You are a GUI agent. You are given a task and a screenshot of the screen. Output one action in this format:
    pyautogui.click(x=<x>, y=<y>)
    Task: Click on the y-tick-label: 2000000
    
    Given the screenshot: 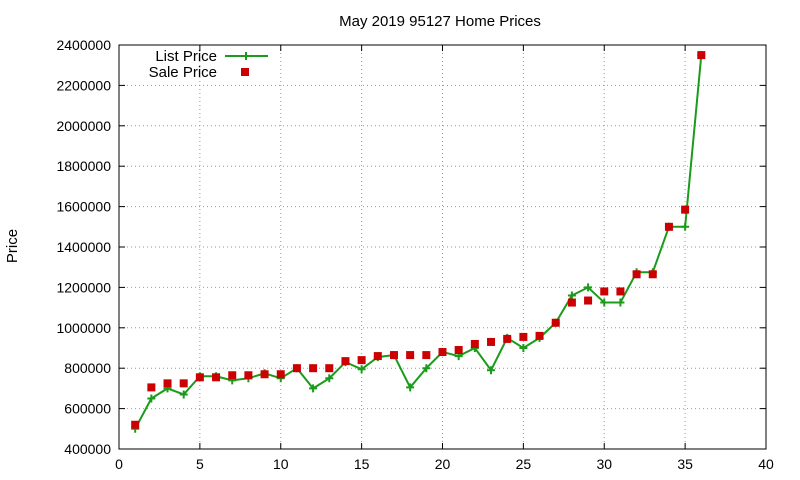 What is the action you would take?
    pyautogui.click(x=83, y=126)
    